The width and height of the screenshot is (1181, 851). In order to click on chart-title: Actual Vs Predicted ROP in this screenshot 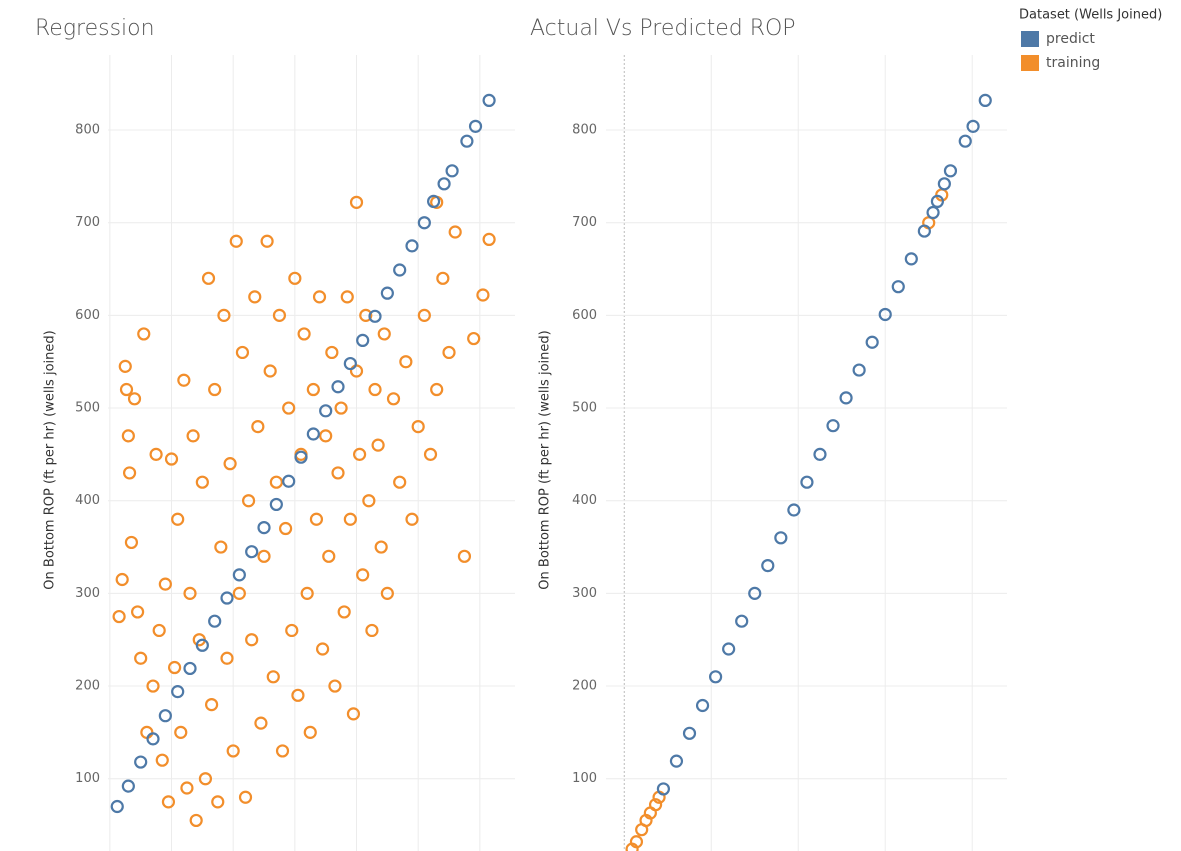, I will do `click(663, 28)`.